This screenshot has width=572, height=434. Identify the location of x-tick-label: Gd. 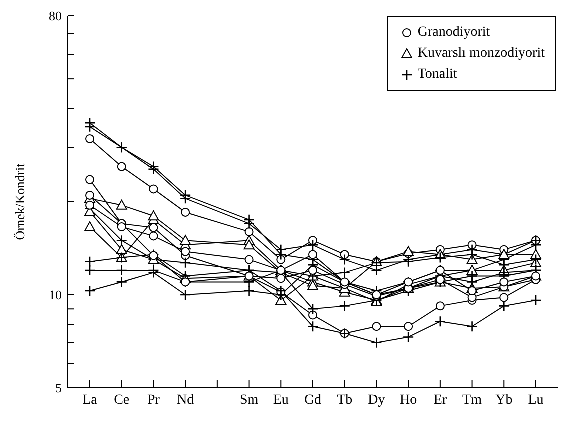
(313, 400).